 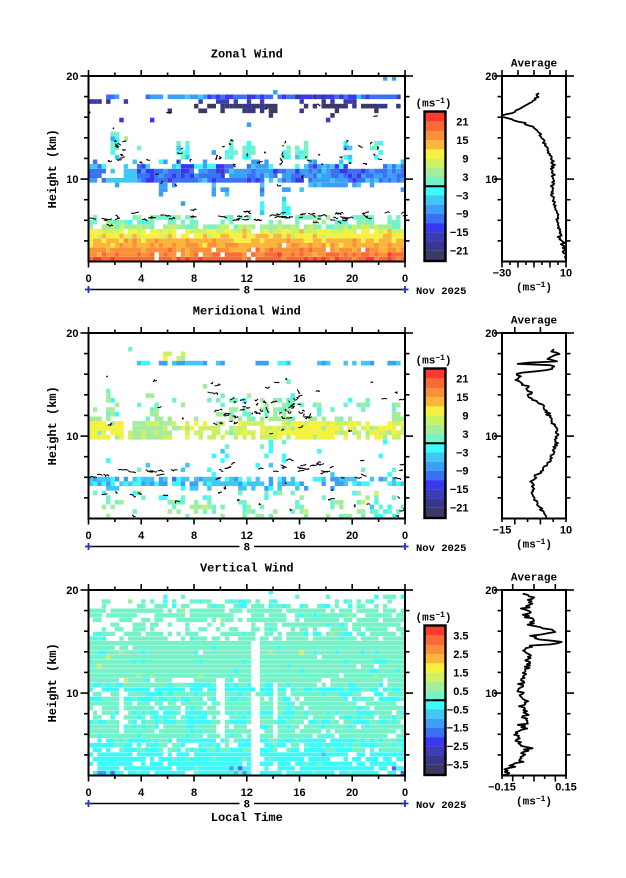 I want to click on svg-text: Local Time, so click(x=247, y=818).